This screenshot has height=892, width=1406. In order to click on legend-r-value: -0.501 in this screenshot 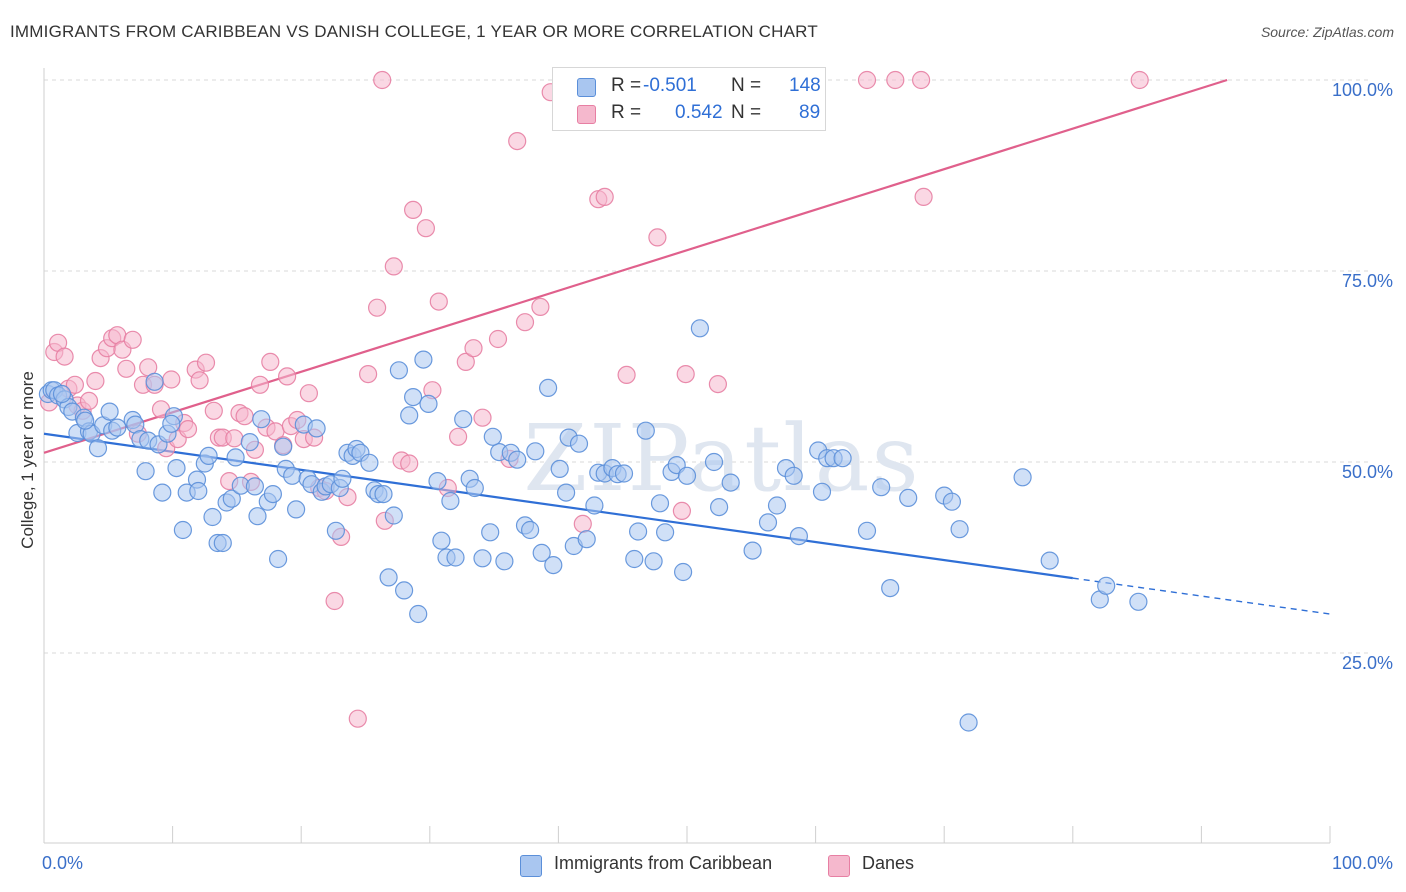, I will do `click(670, 85)`.